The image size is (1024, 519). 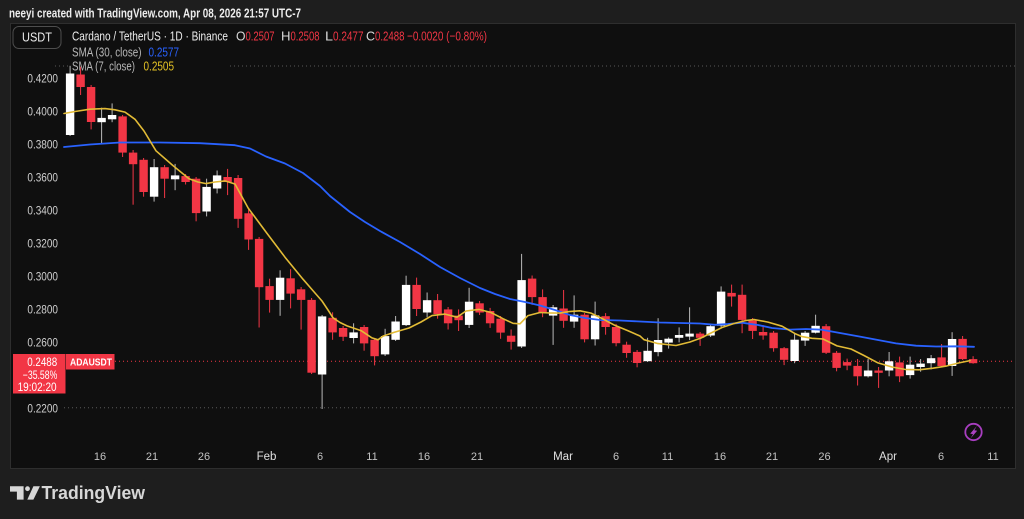 I want to click on svg-text: 0.2800, so click(x=42, y=311).